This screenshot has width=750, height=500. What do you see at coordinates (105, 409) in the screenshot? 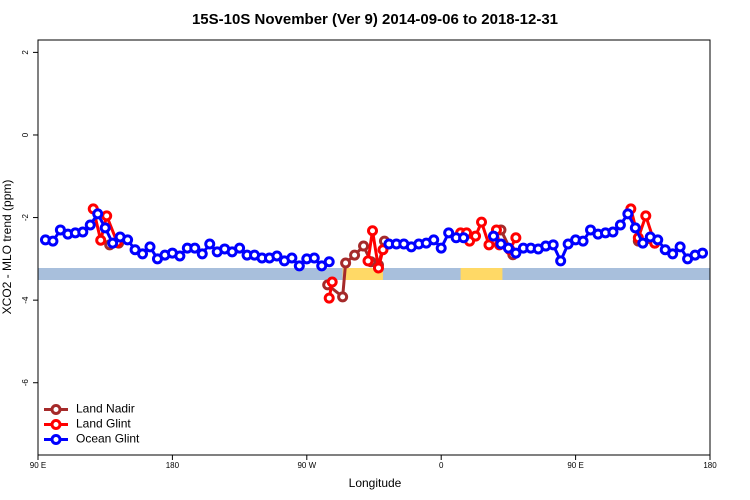
I see `legend-label: Land Nadir` at bounding box center [105, 409].